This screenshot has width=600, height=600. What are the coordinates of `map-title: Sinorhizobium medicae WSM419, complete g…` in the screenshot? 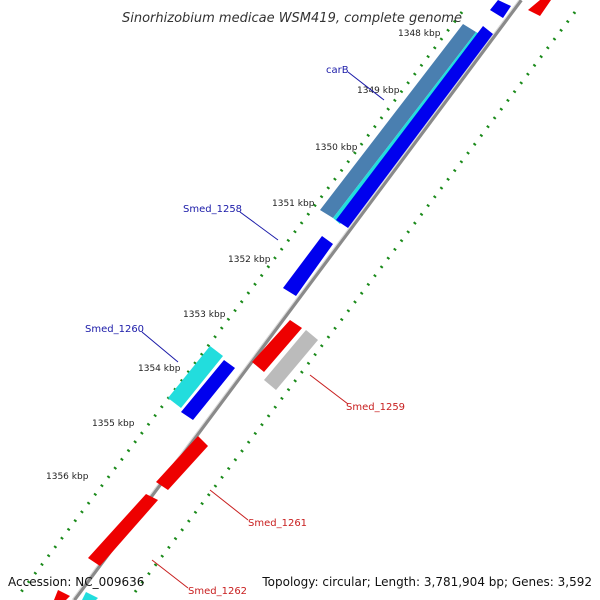 It's located at (292, 18).